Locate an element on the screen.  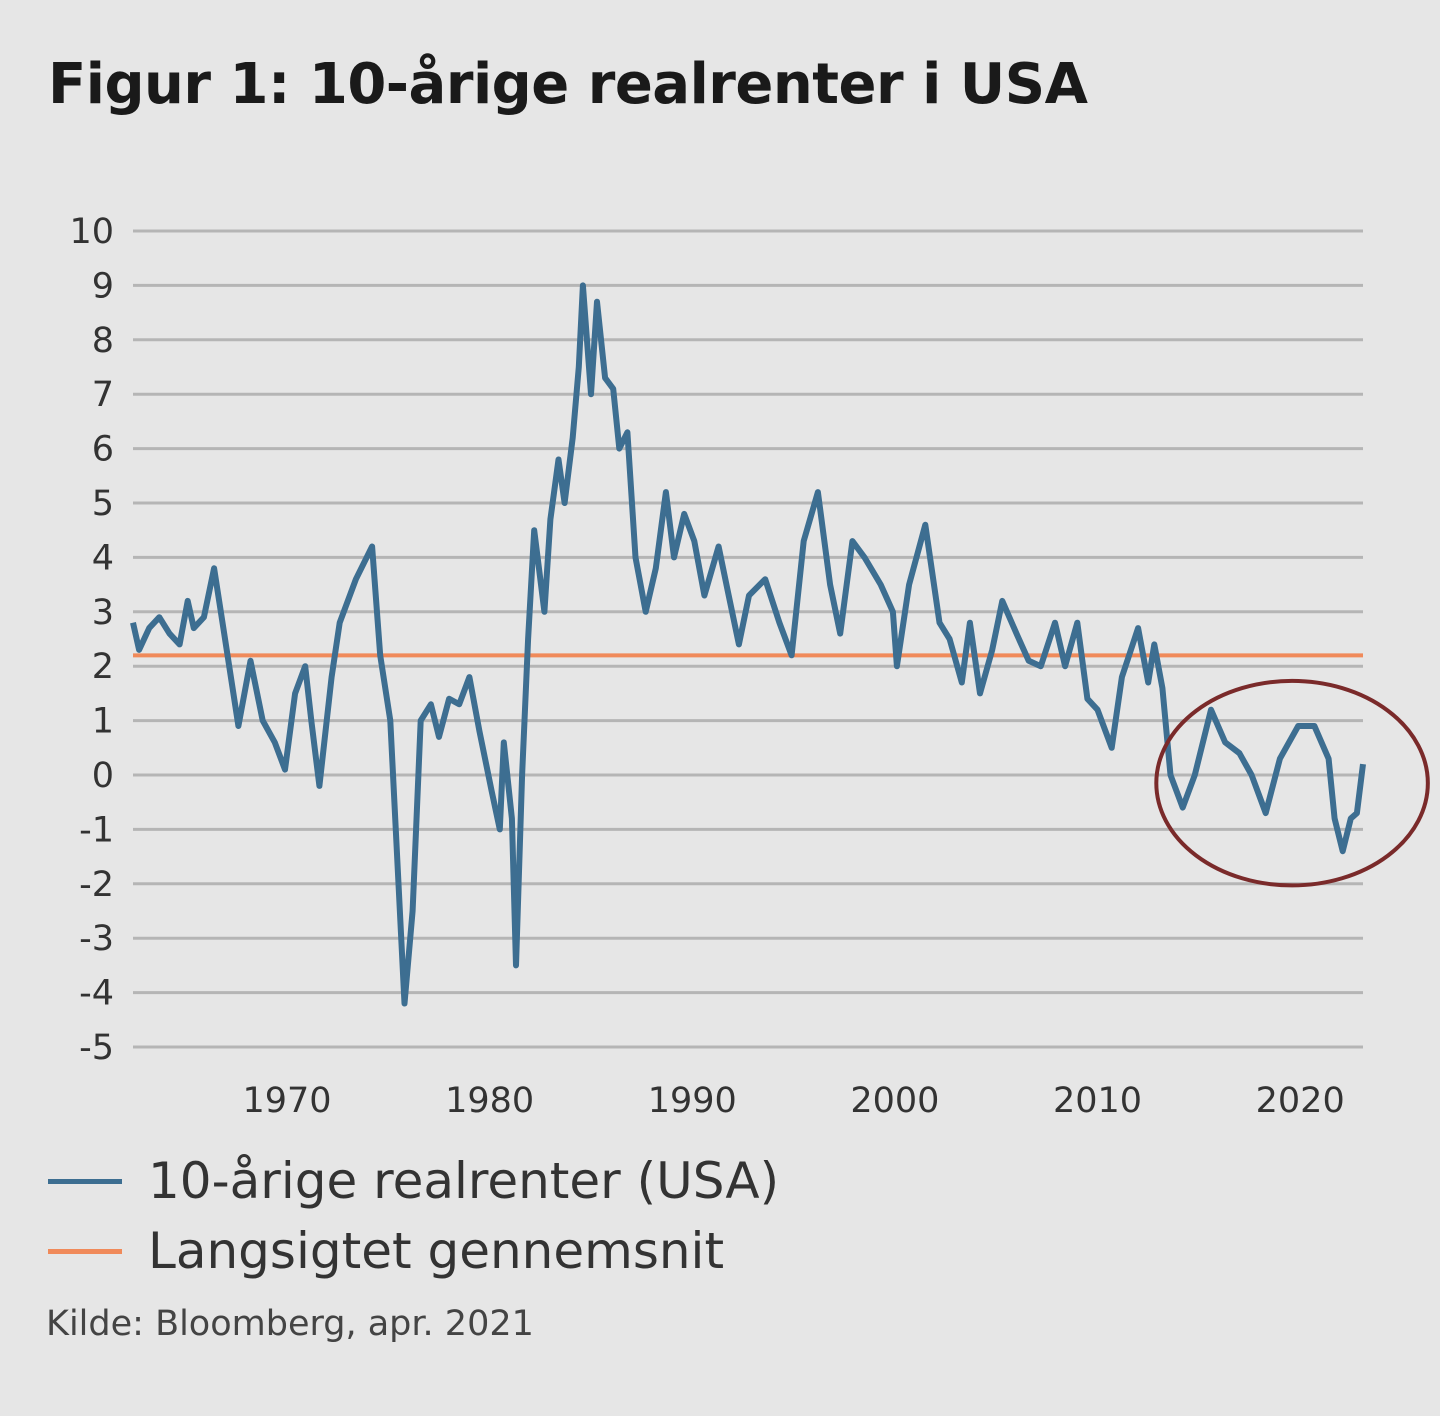
highlight-ellipse is located at coordinates (1292, 783).